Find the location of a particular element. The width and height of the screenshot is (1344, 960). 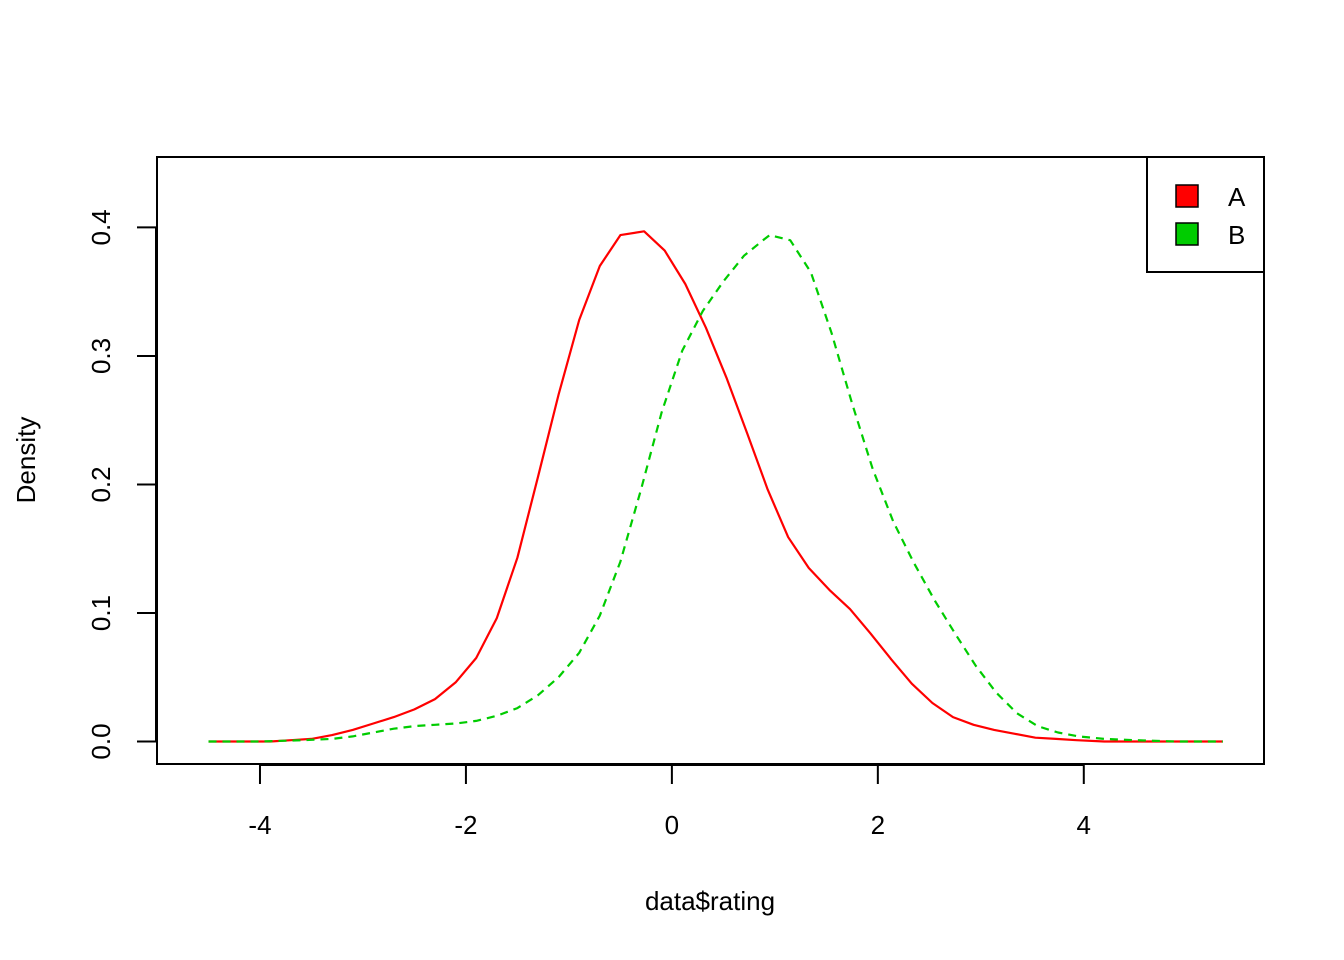

legend-swatch-a is located at coordinates (1187, 196).